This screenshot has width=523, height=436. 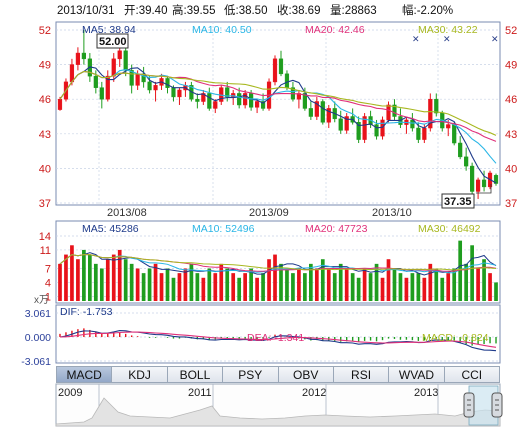 What do you see at coordinates (511, 117) in the screenshot?
I see `price-axis-right: 52 49 46 43 40 37` at bounding box center [511, 117].